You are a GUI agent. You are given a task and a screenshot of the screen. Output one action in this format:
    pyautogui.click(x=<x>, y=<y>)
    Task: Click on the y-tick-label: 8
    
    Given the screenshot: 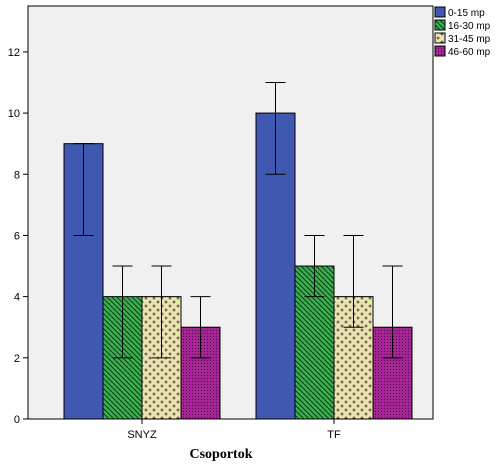 What is the action you would take?
    pyautogui.click(x=17, y=175)
    